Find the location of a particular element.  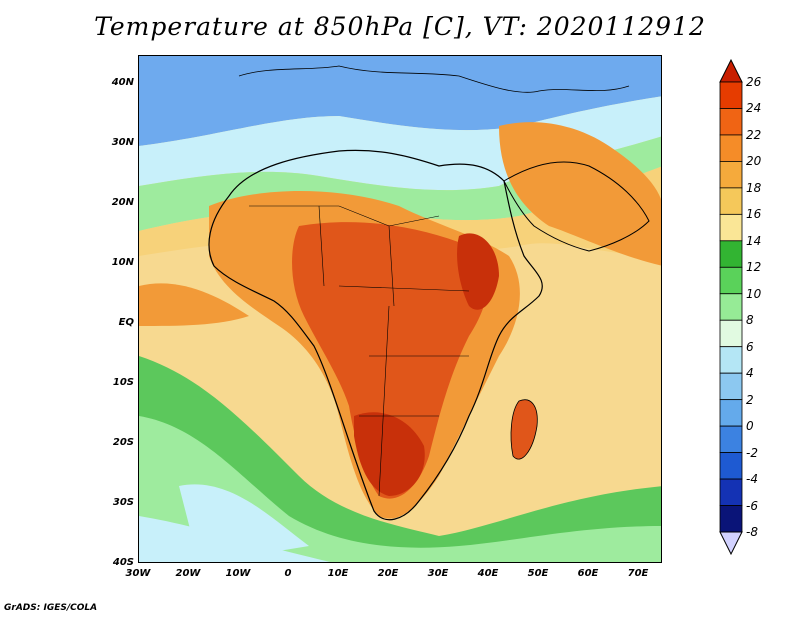

lat-label-eq: EQ is located at coordinates (126, 322).